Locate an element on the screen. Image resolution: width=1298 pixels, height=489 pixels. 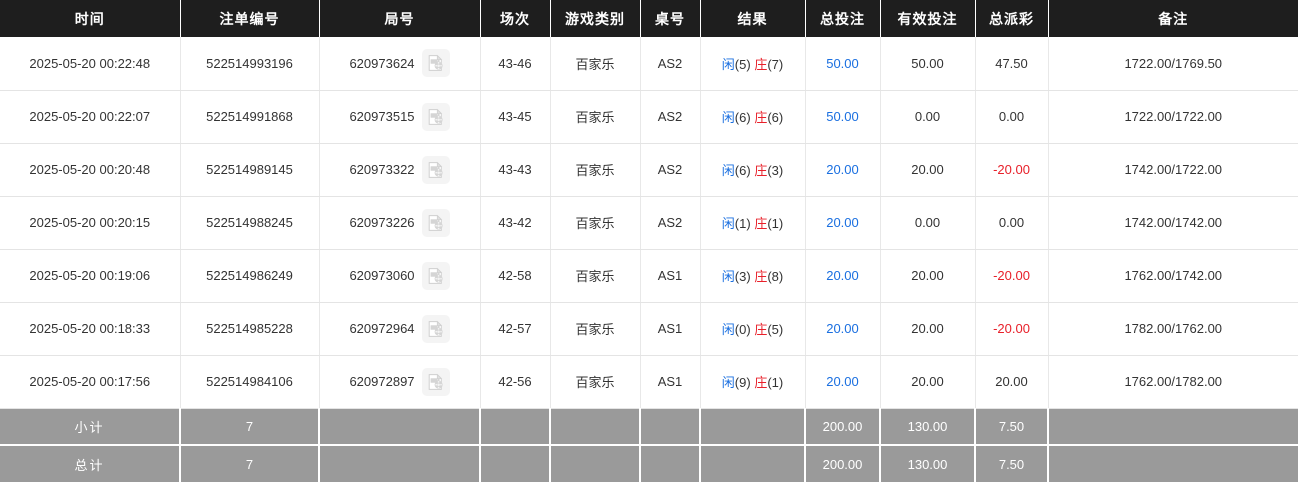
result-banker-value: (3) is located at coordinates (775, 170).